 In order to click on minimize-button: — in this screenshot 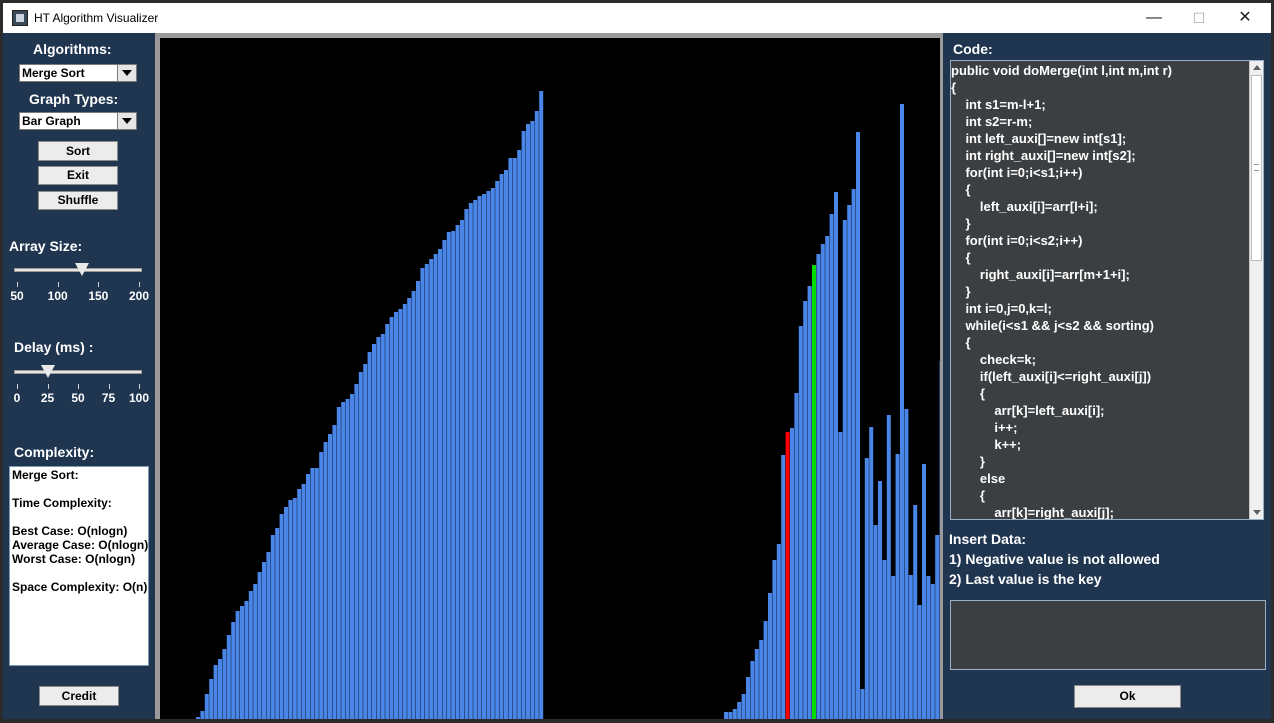, I will do `click(1154, 17)`.